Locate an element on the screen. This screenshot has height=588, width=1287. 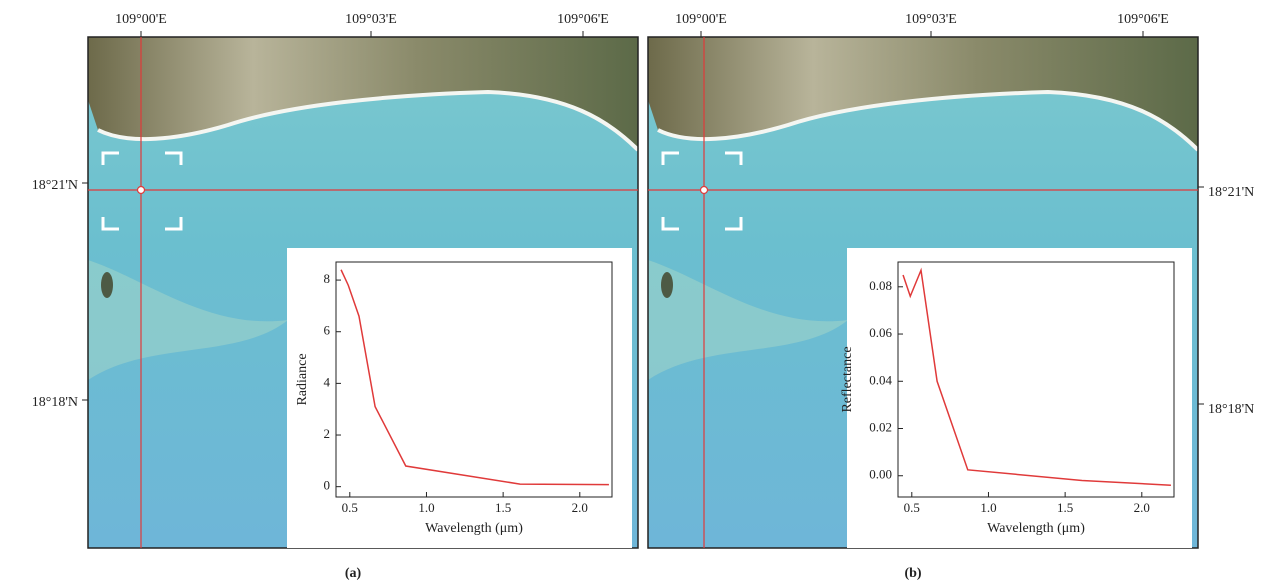
y-tick-label: 0 is located at coordinates (327, 485).